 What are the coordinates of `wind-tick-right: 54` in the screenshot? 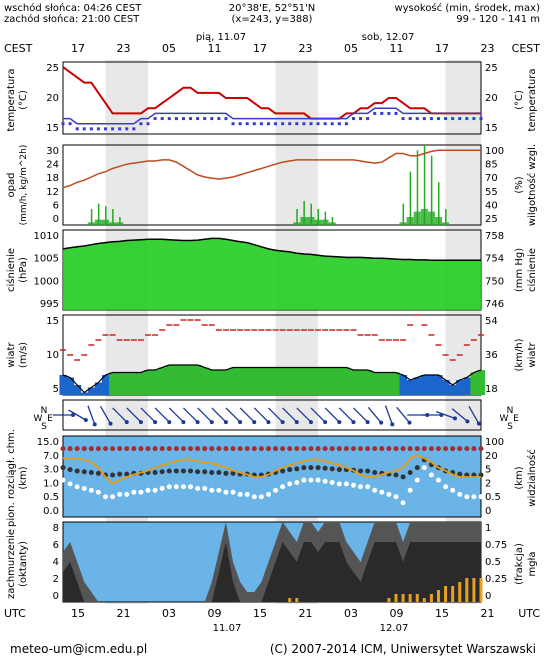 It's located at (491, 321).